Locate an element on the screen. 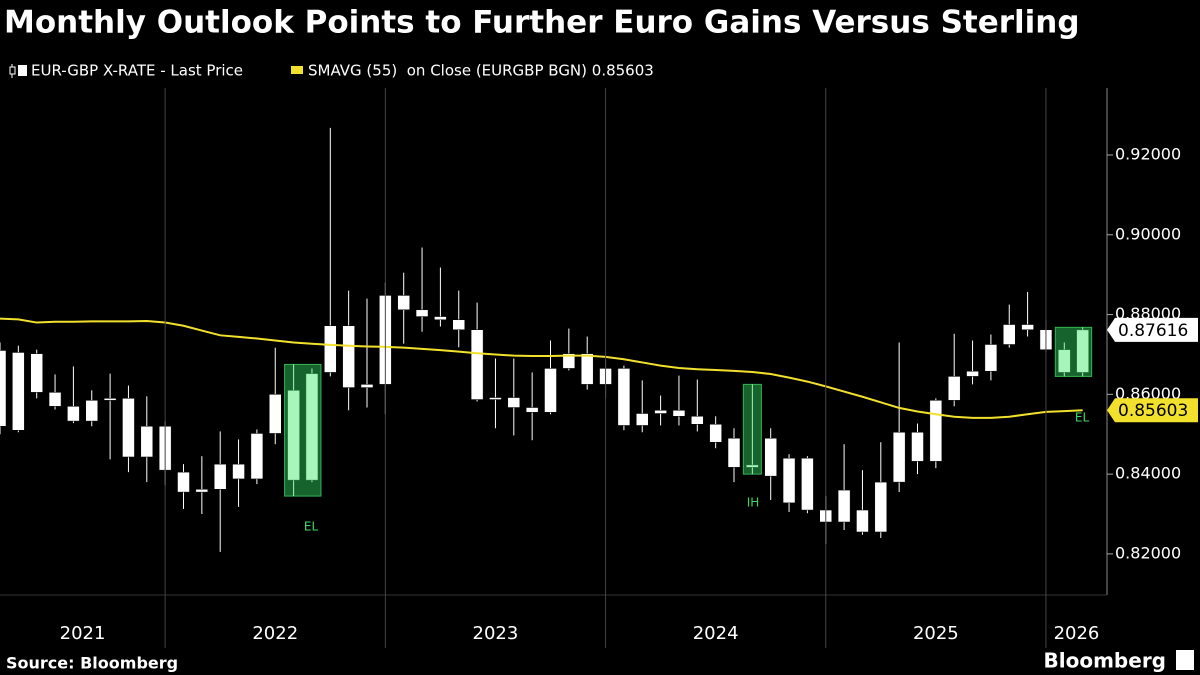 This screenshot has width=1200, height=675. x-tick-label: 2021 is located at coordinates (83, 633).